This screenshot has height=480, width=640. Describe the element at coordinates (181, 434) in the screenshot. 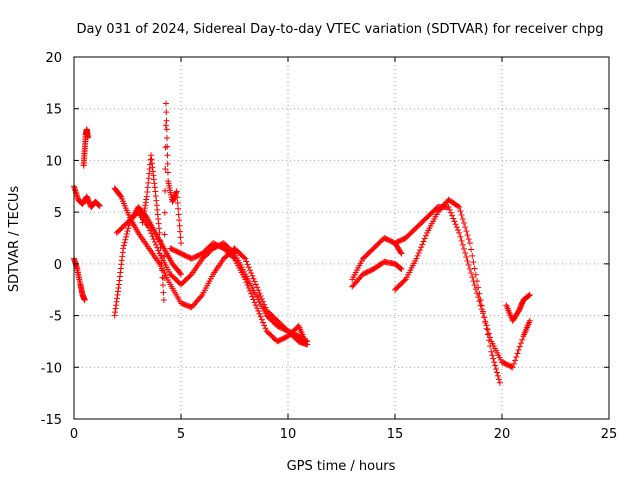

I see `x-tick-label: 5` at that location.